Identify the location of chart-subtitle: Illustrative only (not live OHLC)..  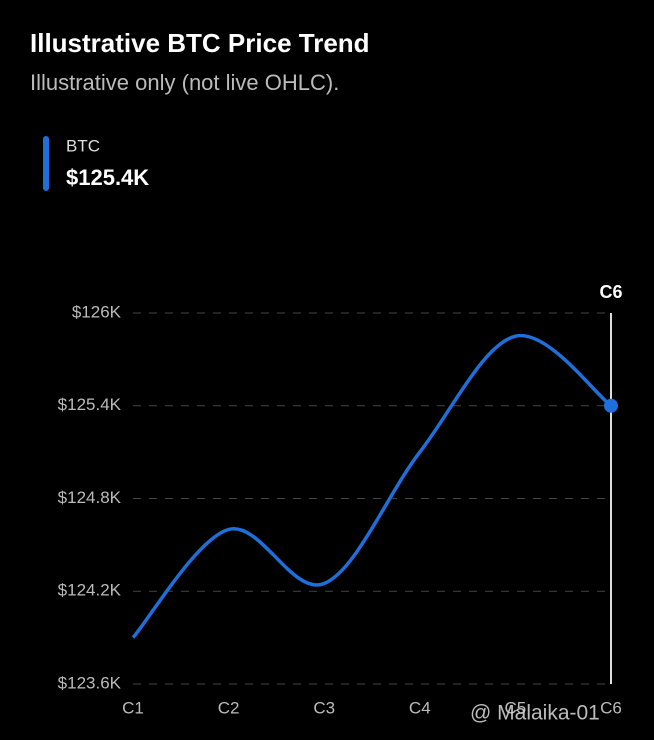
(184, 82).